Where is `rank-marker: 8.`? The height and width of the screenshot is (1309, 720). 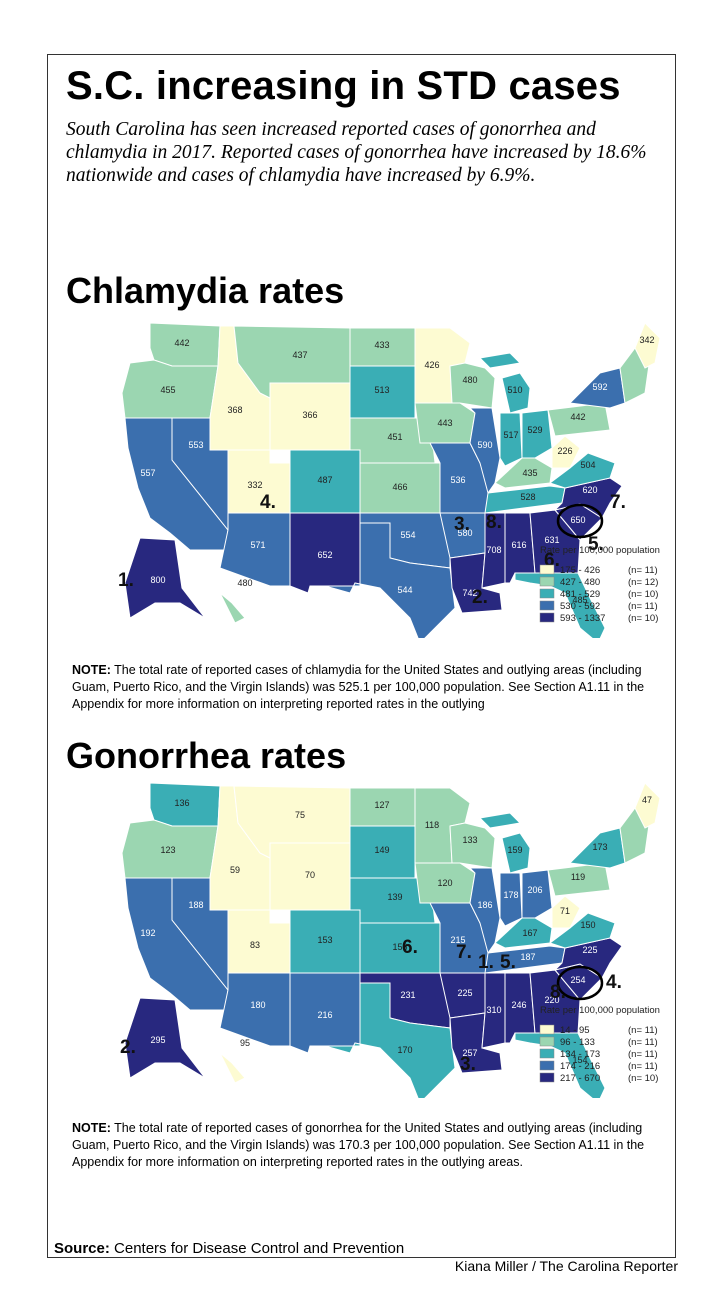
rank-marker: 8. is located at coordinates (558, 992).